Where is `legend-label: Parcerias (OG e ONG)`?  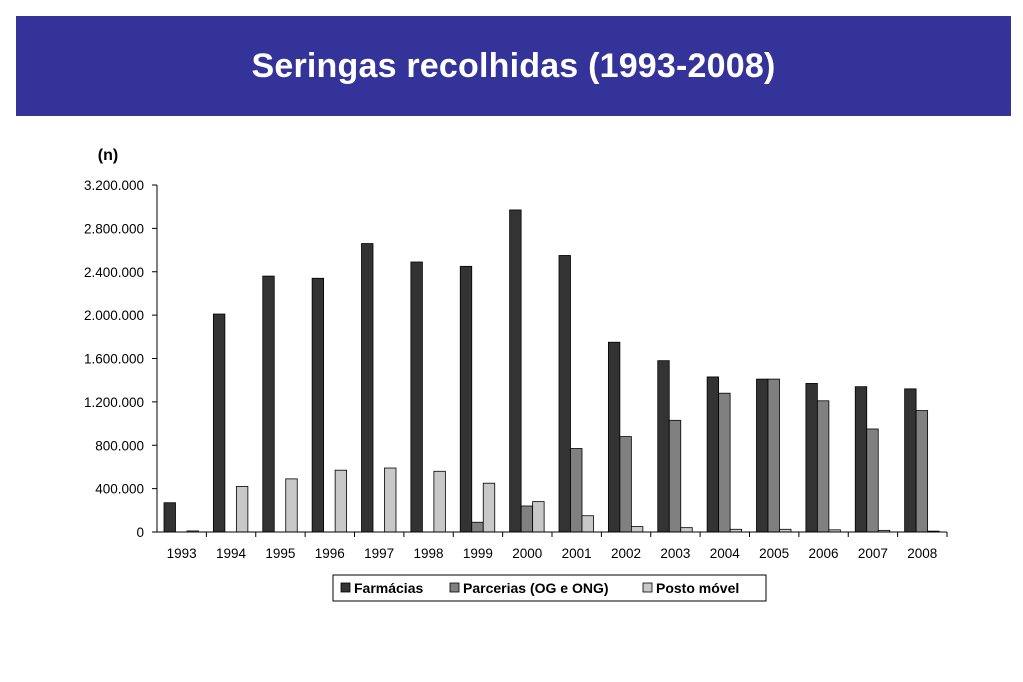
legend-label: Parcerias (OG e ONG) is located at coordinates (536, 588).